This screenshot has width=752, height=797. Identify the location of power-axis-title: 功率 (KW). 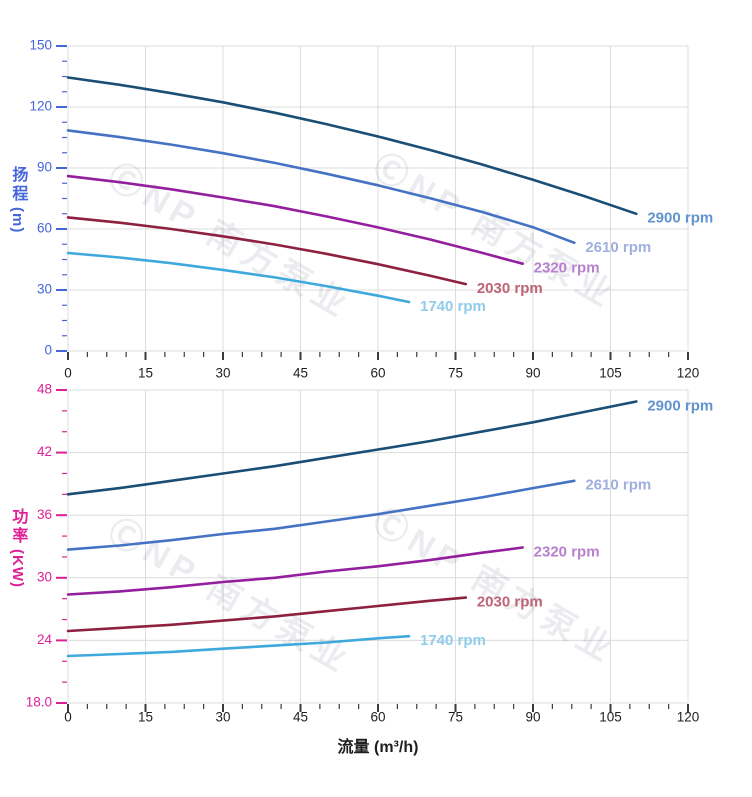
(17, 548).